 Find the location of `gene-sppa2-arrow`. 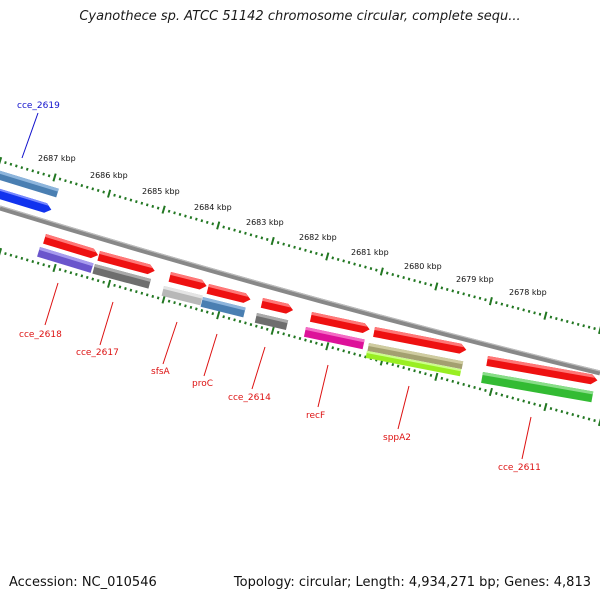

gene-sppa2-arrow is located at coordinates (420, 341).